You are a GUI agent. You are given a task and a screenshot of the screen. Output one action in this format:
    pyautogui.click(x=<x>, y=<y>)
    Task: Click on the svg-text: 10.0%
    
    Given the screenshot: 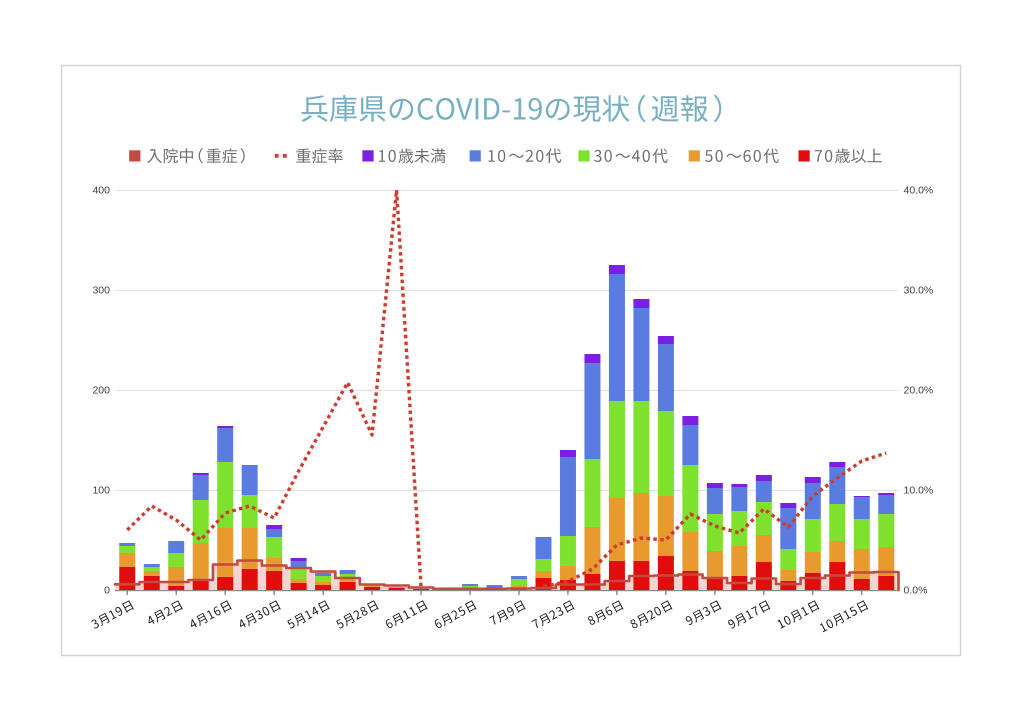 What is the action you would take?
    pyautogui.click(x=919, y=491)
    